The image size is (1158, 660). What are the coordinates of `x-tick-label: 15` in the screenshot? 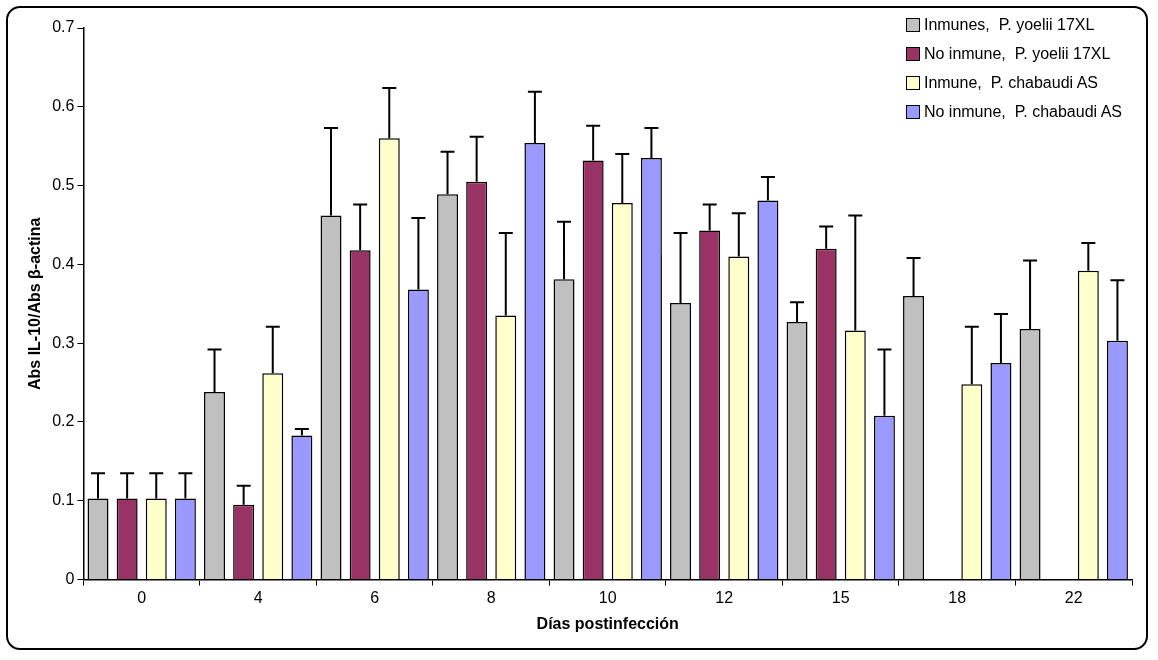 It's located at (840, 597).